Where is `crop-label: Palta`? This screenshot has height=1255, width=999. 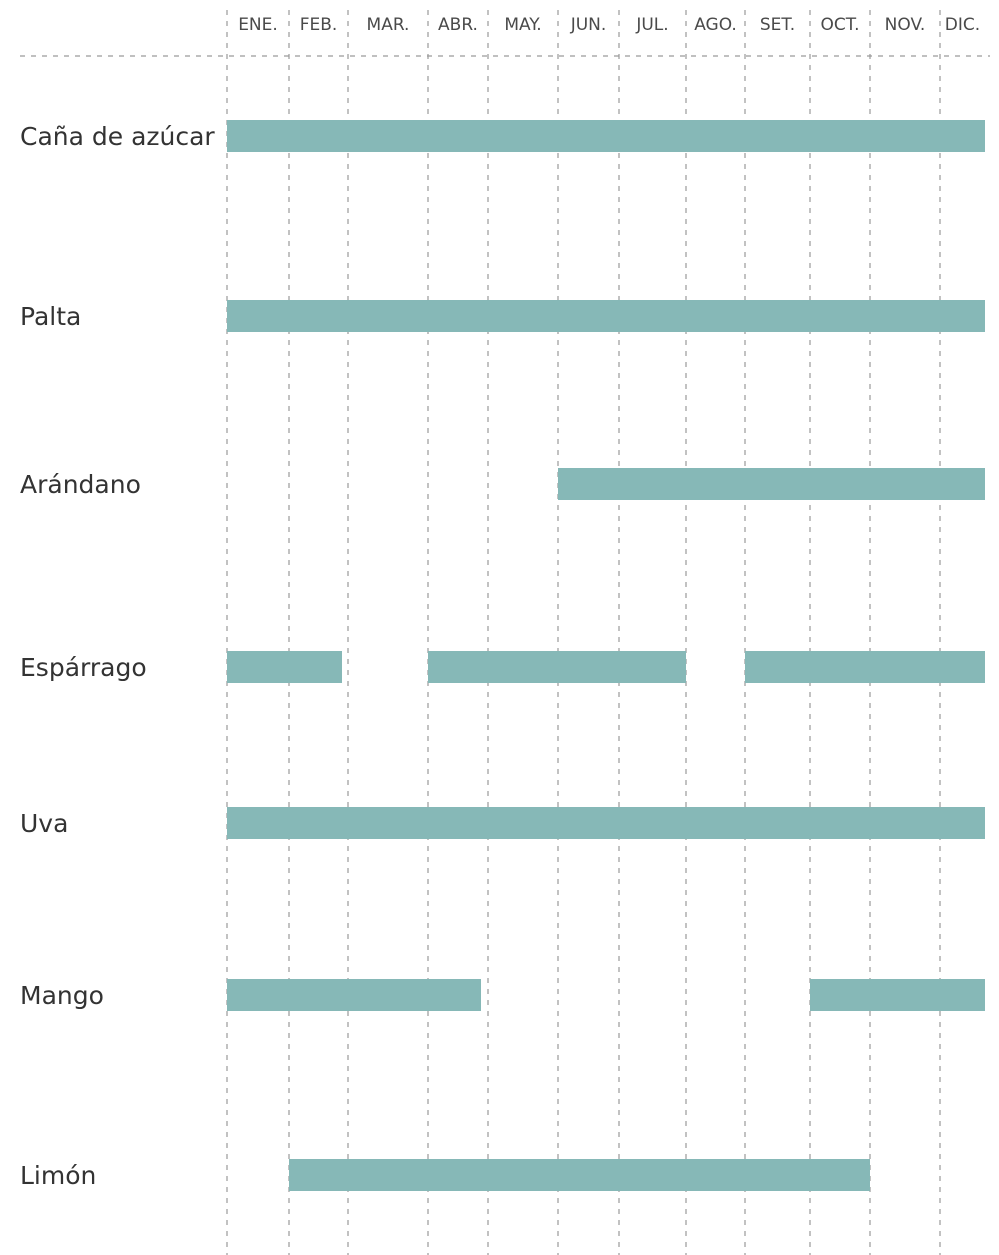
crop-label: Palta is located at coordinates (50, 316).